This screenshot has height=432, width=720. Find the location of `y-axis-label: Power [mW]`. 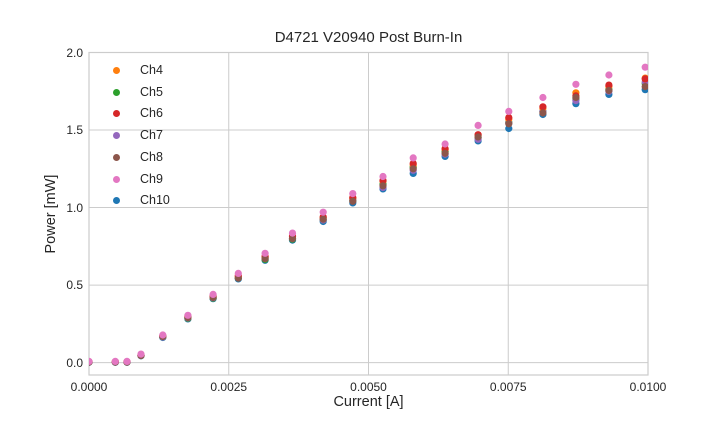

y-axis-label: Power [mW] is located at coordinates (51, 214).